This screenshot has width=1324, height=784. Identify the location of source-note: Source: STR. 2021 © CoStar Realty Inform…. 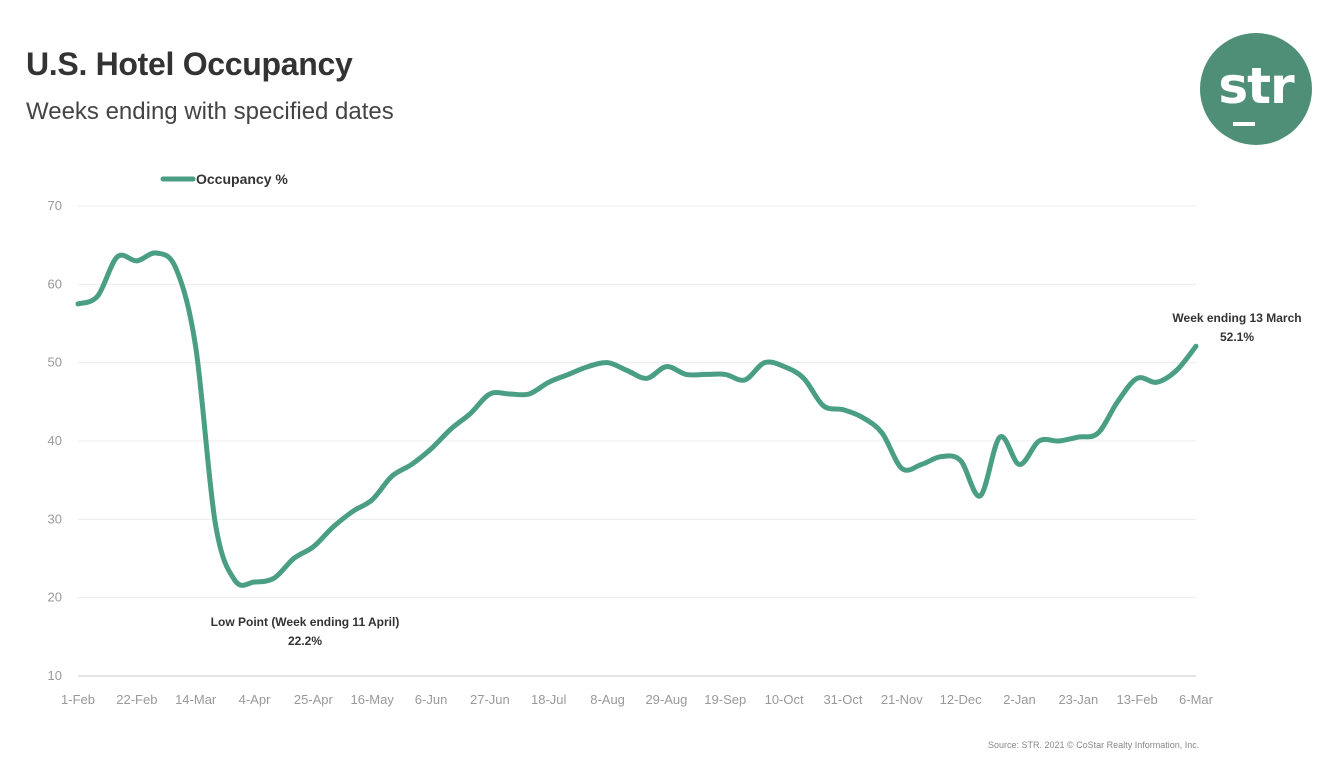
(1094, 745).